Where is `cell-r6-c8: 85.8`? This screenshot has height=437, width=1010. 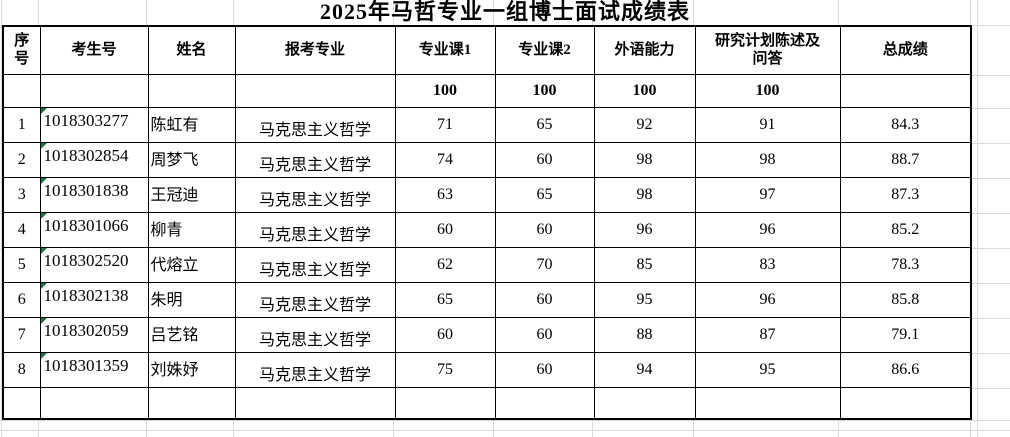 cell-r6-c8: 85.8 is located at coordinates (905, 299).